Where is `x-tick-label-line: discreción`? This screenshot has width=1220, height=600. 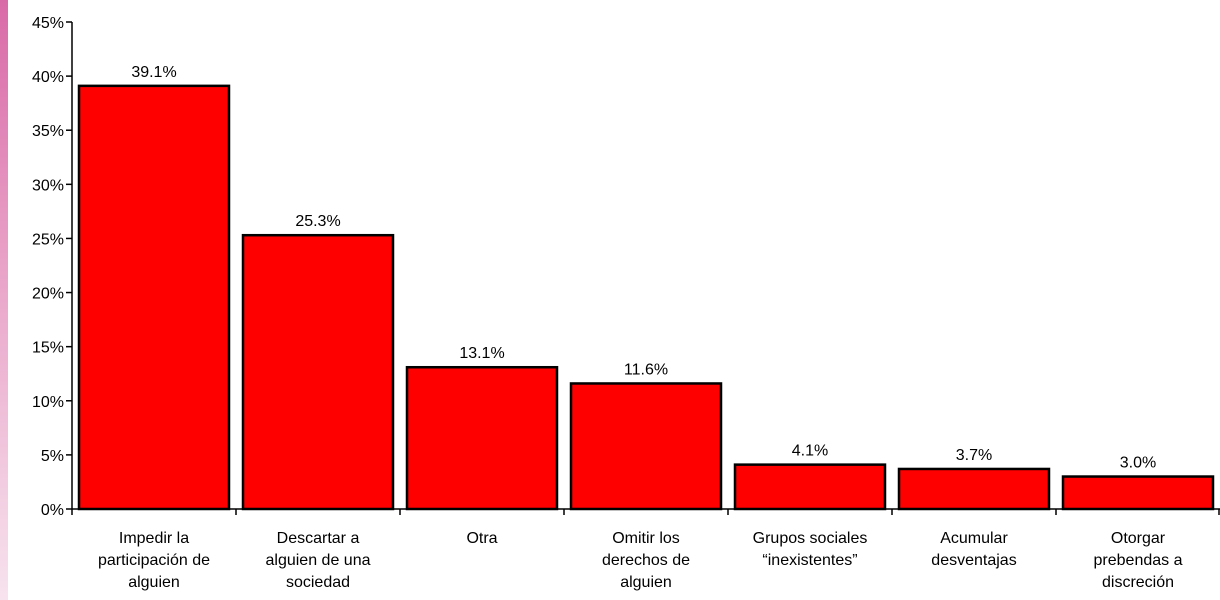
x-tick-label-line: discreción is located at coordinates (1138, 582).